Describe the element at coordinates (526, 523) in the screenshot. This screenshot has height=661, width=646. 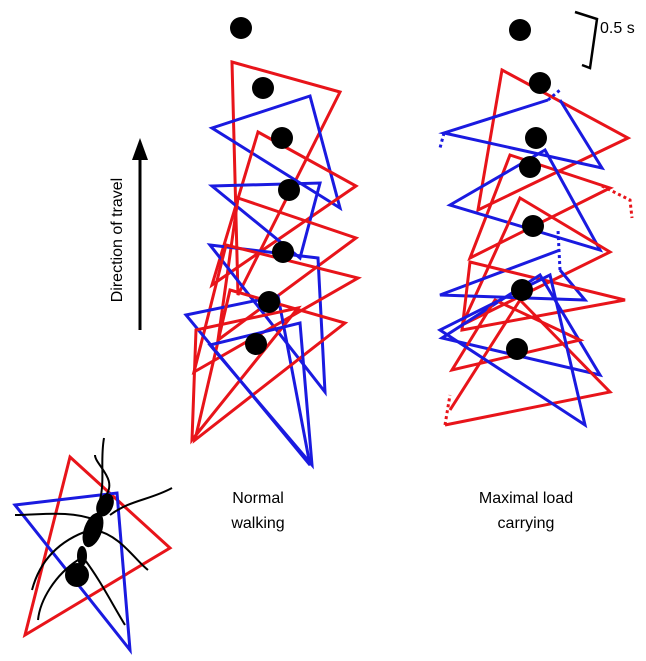
I see `loaded-label: carrying` at that location.